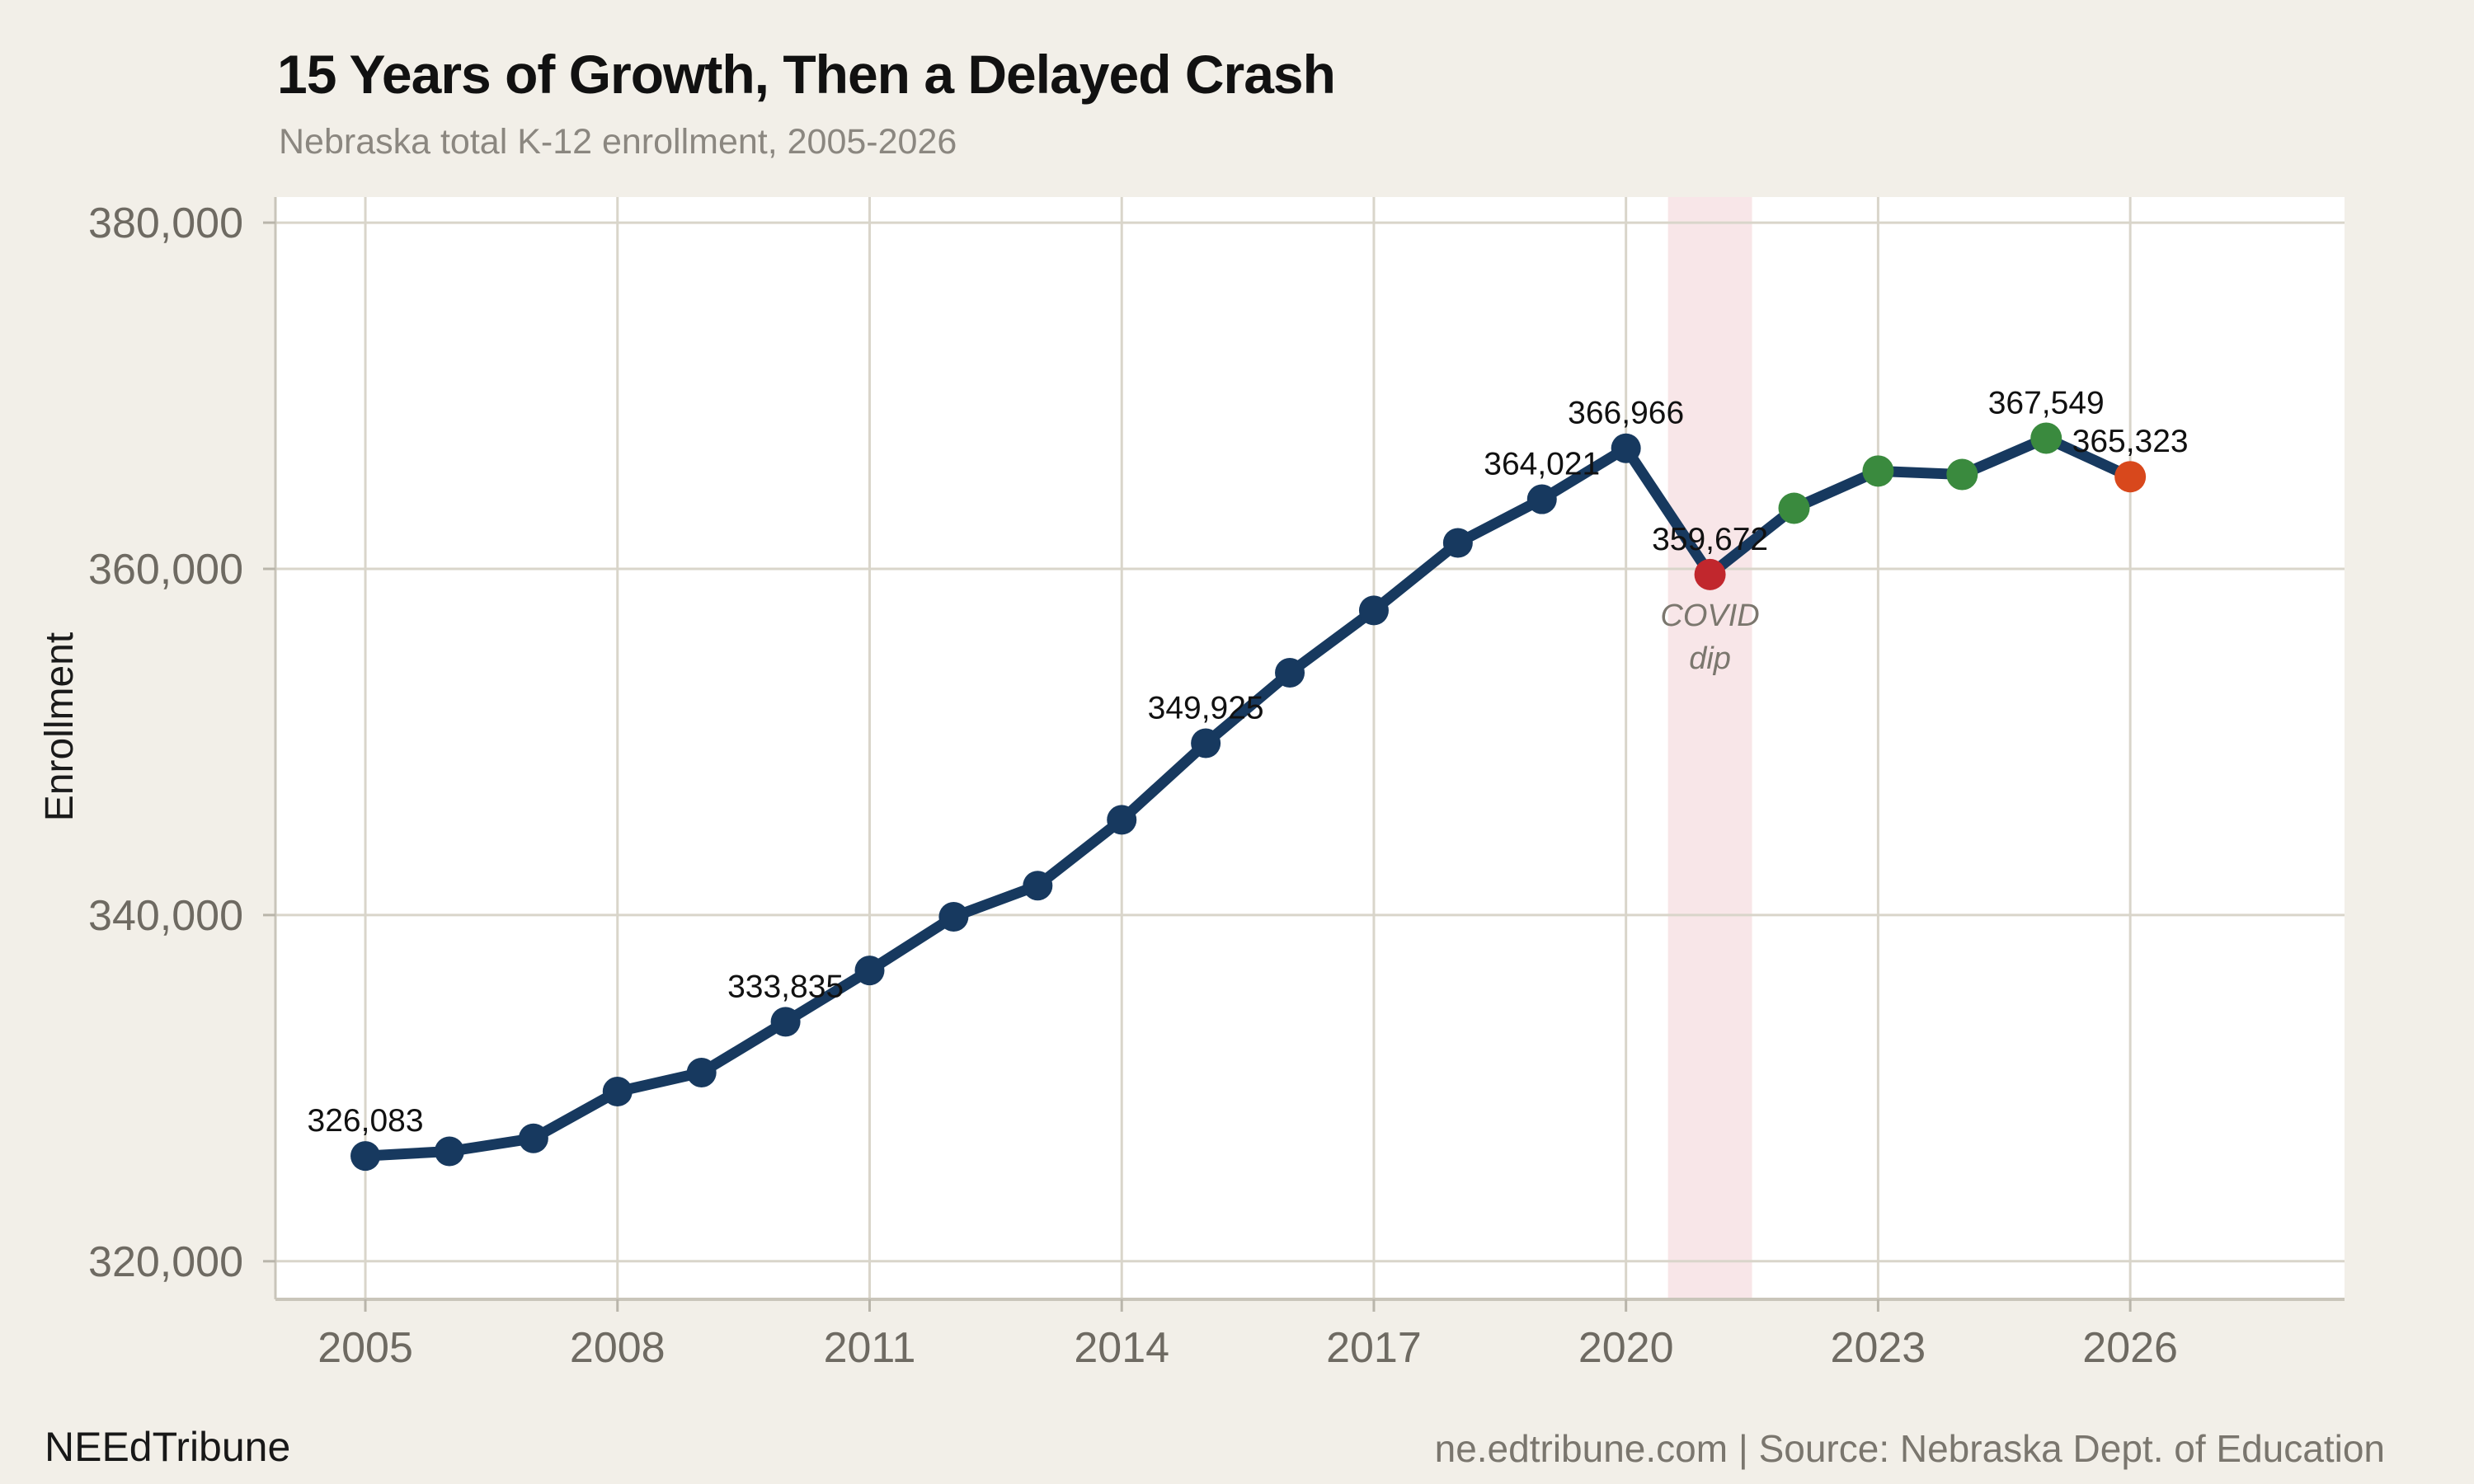 The width and height of the screenshot is (2474, 1484). Describe the element at coordinates (1710, 658) in the screenshot. I see `covid-dip-annotation-line-2: dip` at that location.